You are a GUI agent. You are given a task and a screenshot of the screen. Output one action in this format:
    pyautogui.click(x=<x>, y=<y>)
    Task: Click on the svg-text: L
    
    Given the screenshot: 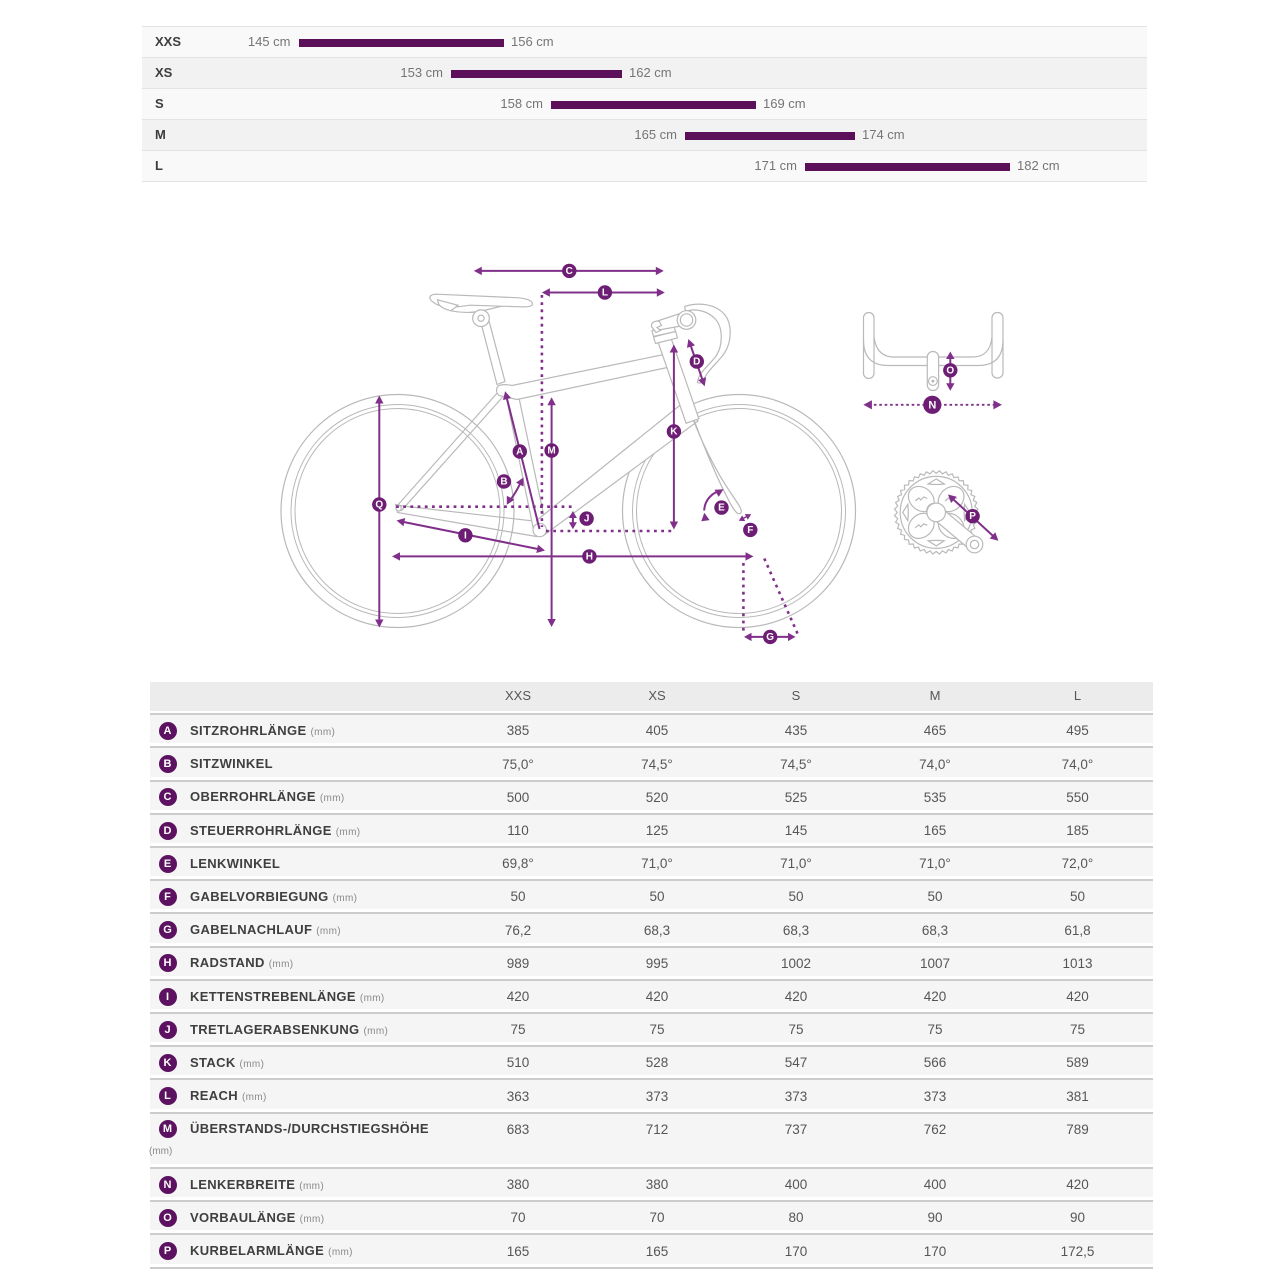 What is the action you would take?
    pyautogui.click(x=605, y=293)
    